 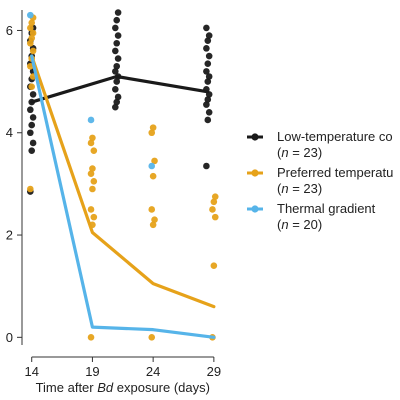 I want to click on data-point-s1-g2-p4, so click(x=153, y=176).